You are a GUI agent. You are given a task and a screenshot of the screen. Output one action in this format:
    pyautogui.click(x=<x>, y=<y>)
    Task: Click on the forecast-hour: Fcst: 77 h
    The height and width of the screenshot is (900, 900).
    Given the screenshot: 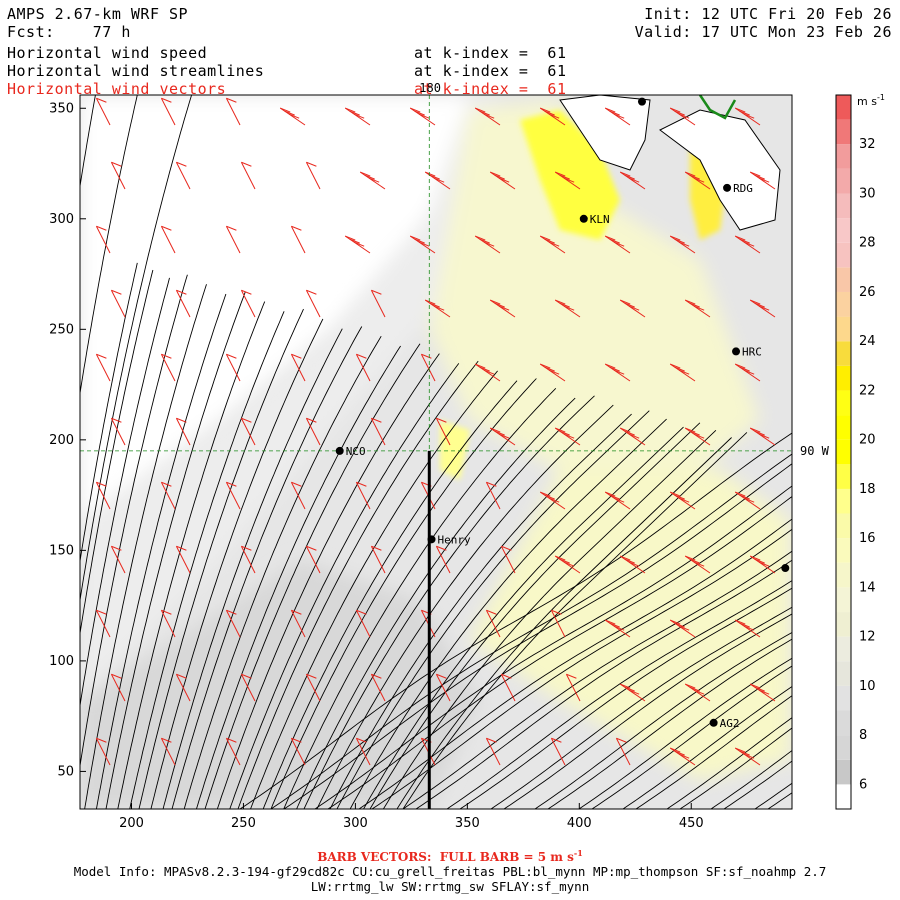 What is the action you would take?
    pyautogui.click(x=69, y=32)
    